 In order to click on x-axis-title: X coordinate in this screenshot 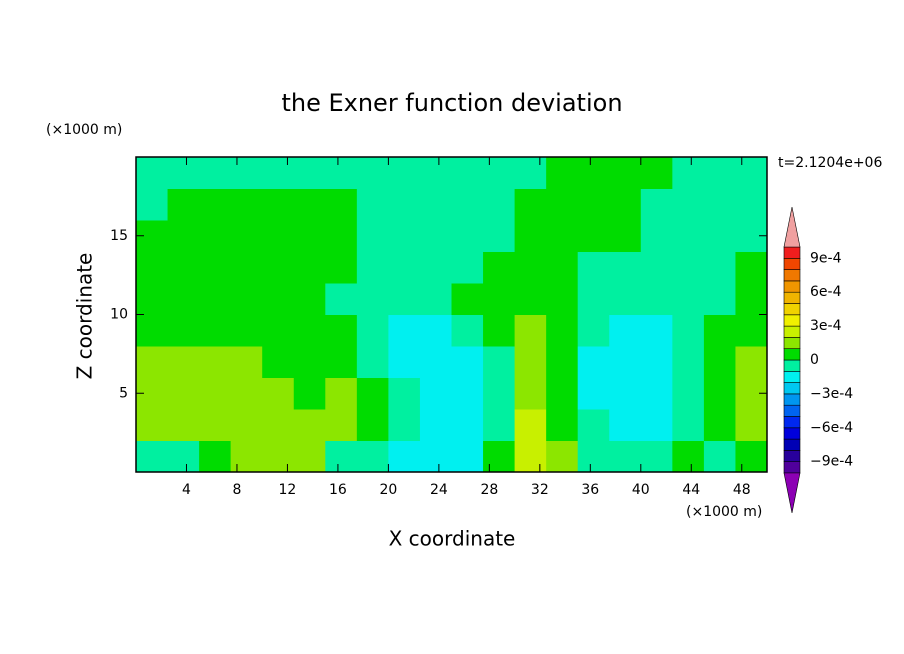, I will do `click(452, 539)`.